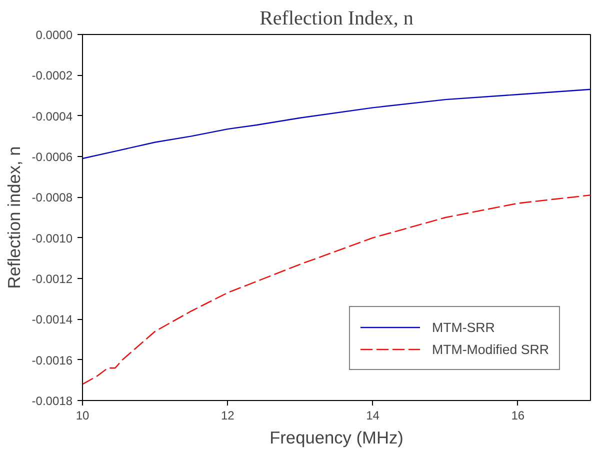  Describe the element at coordinates (52, 238) in the screenshot. I see `y-tick-label: -0.0010` at that location.